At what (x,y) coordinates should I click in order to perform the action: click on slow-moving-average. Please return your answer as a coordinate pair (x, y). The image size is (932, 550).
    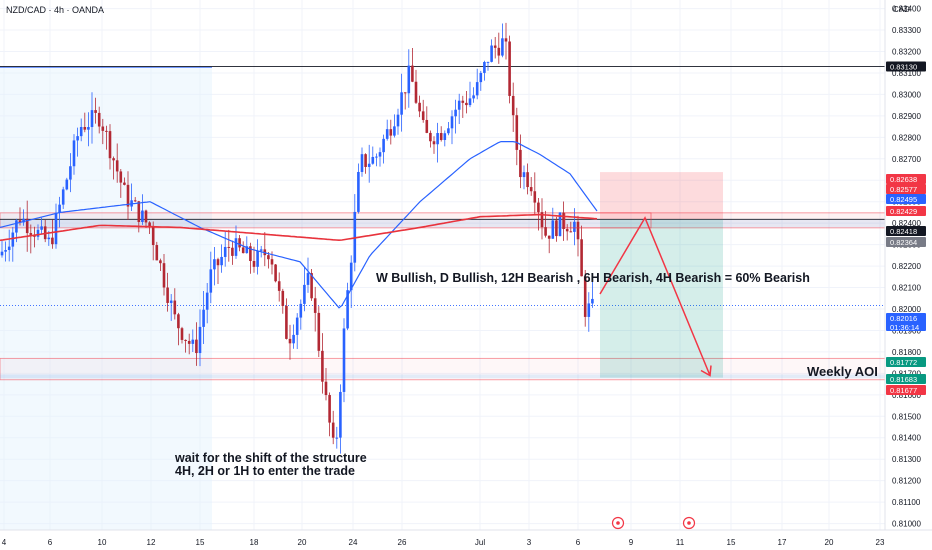
    Looking at the image, I should click on (299, 227).